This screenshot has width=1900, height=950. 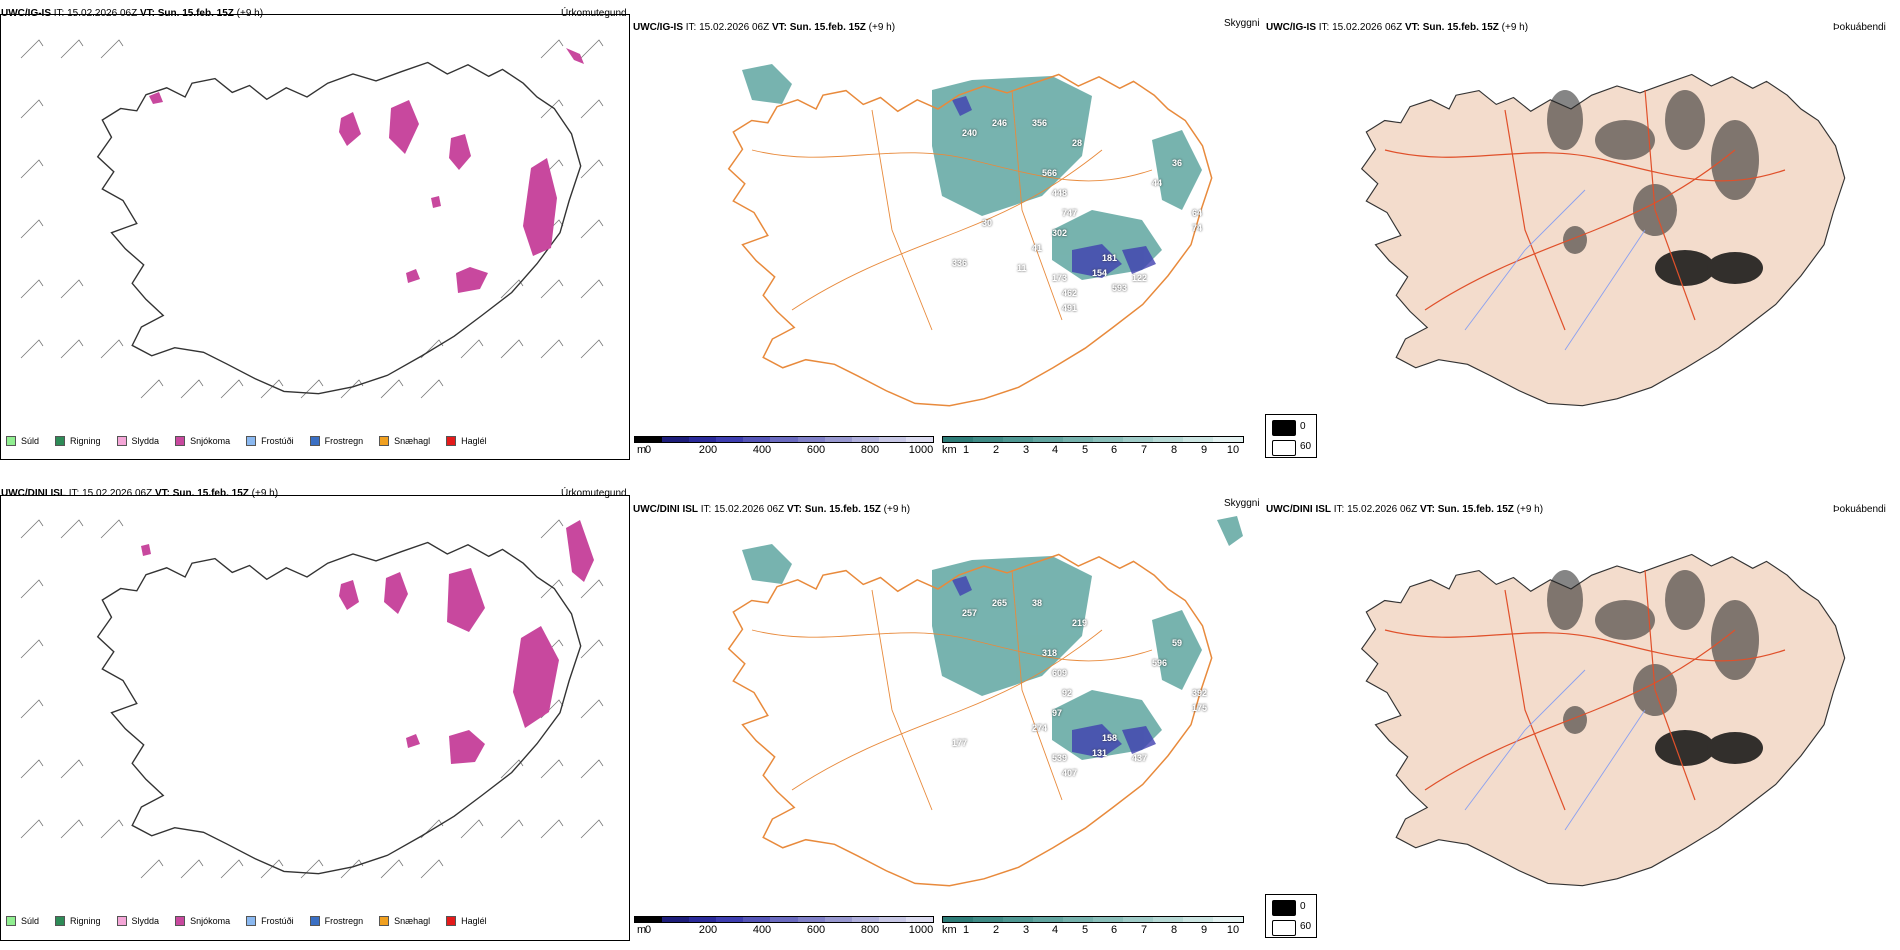 What do you see at coordinates (412, 921) in the screenshot?
I see `legend-label: Snæhagl` at bounding box center [412, 921].